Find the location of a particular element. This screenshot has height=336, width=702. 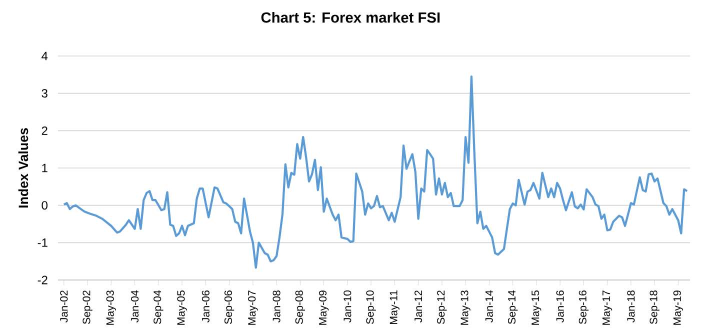

y-axis-title: Index Values is located at coordinates (23, 168).